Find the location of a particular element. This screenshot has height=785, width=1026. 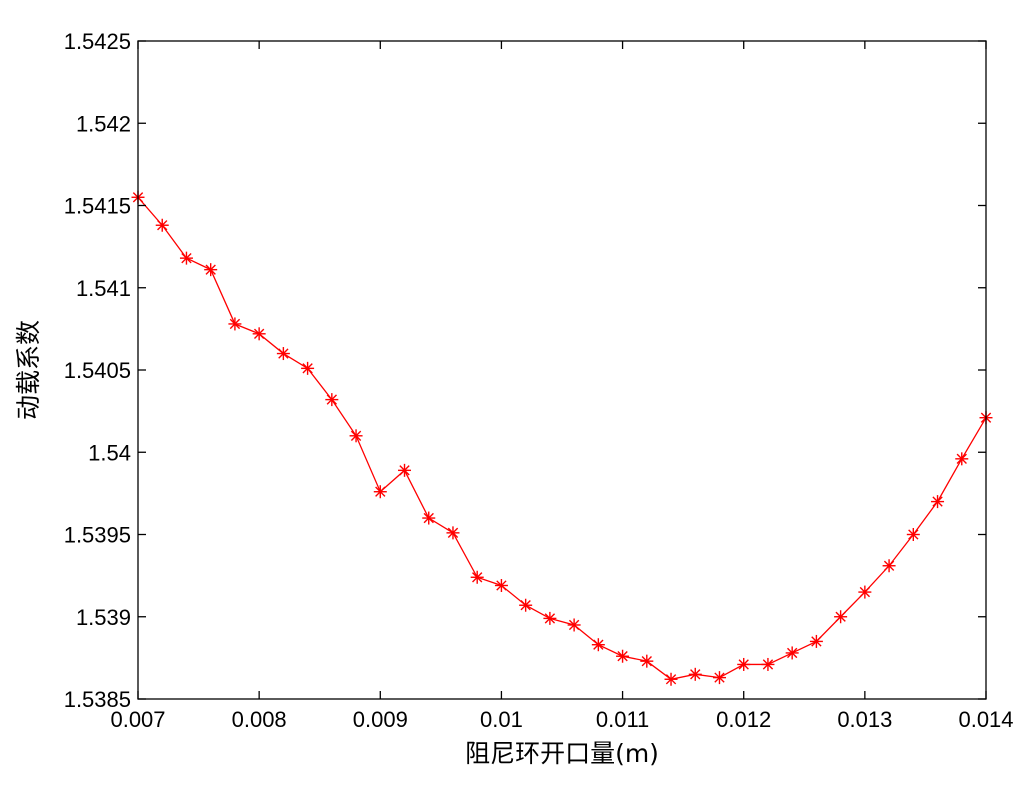

x-tick-label: 0.012 is located at coordinates (743, 719).